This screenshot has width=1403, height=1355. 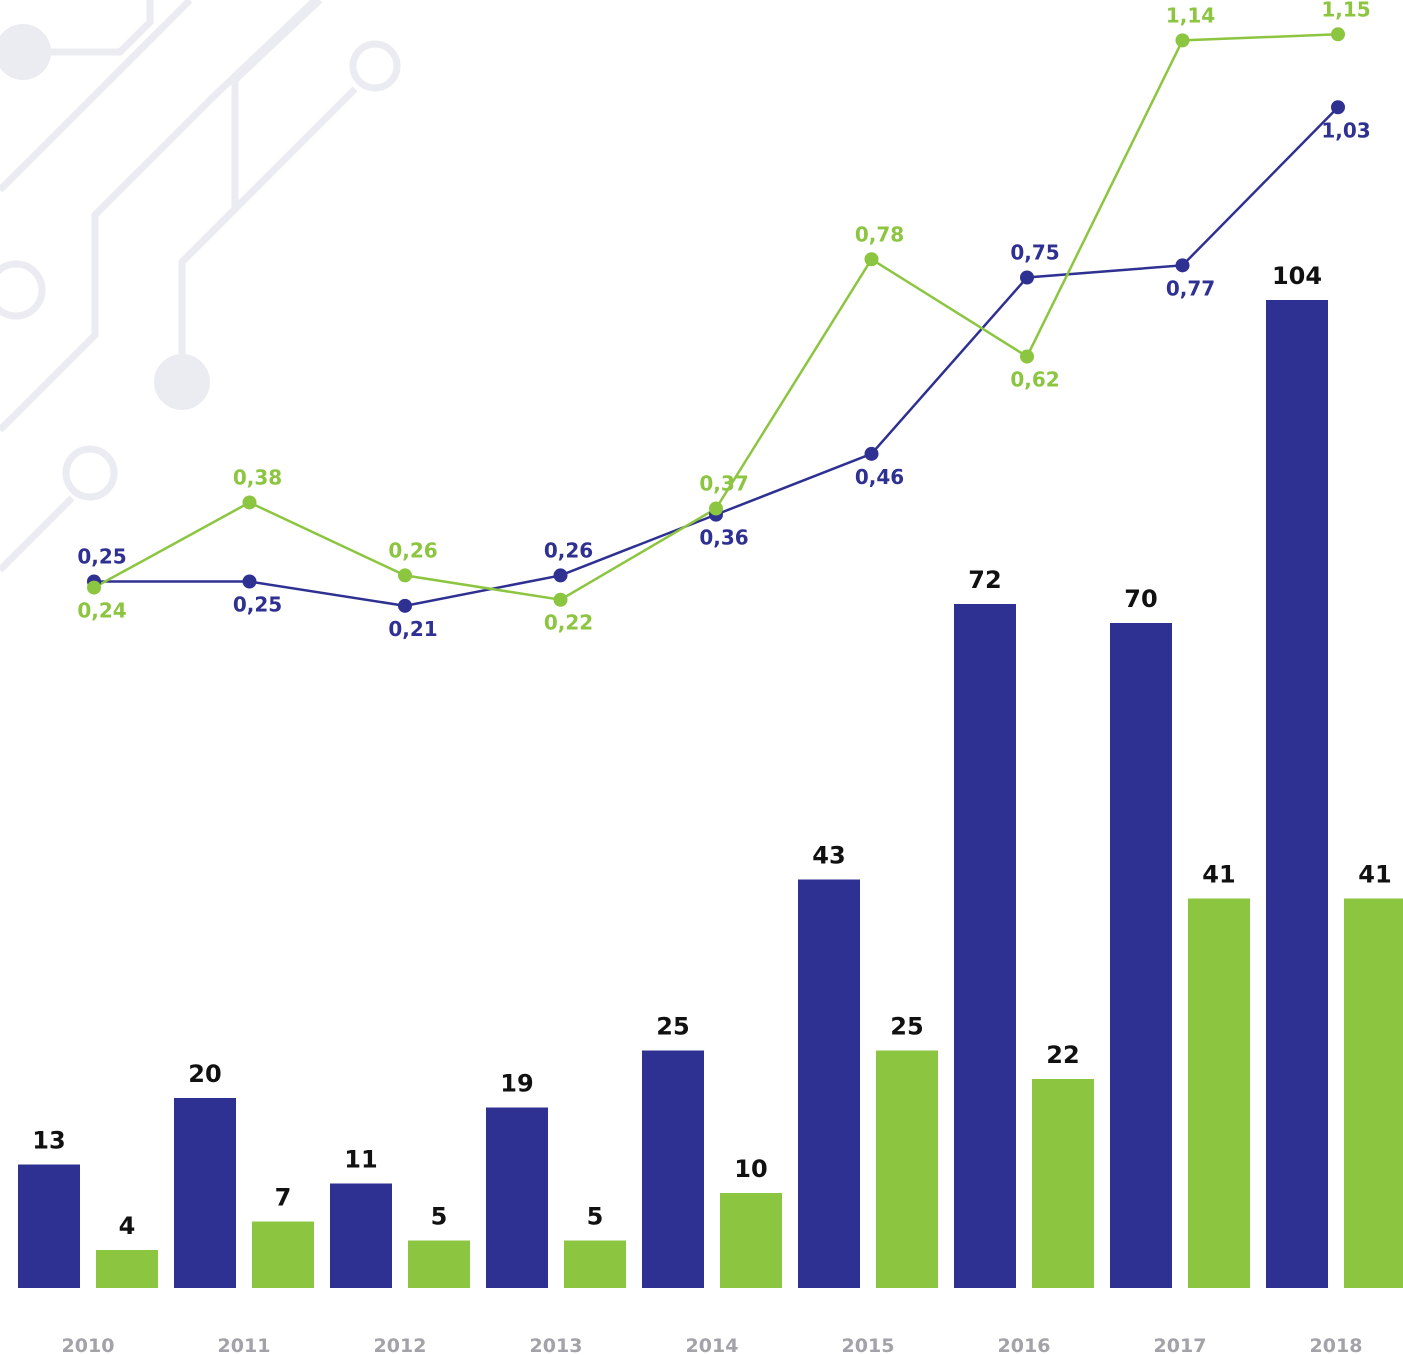 I want to click on bar-value-label: 43, so click(x=828, y=856).